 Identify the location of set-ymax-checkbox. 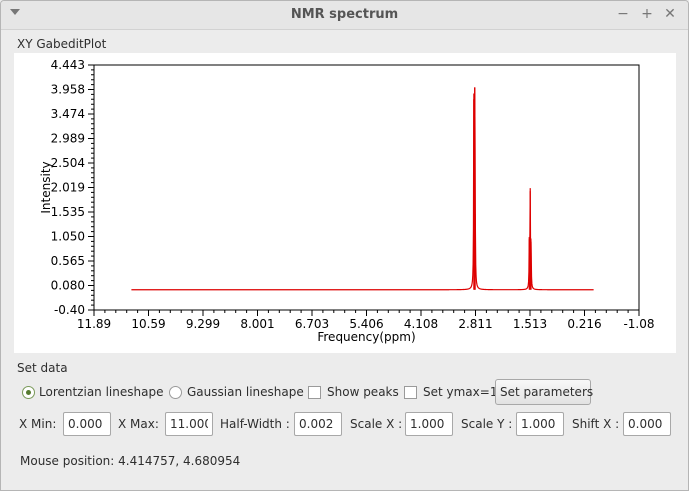
(410, 392).